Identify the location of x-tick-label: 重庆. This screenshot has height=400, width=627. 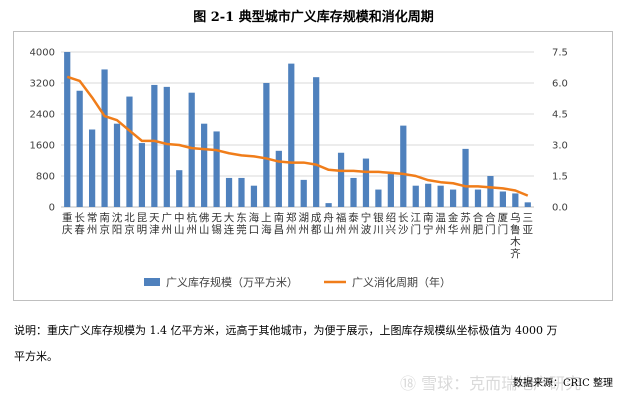
(67, 223).